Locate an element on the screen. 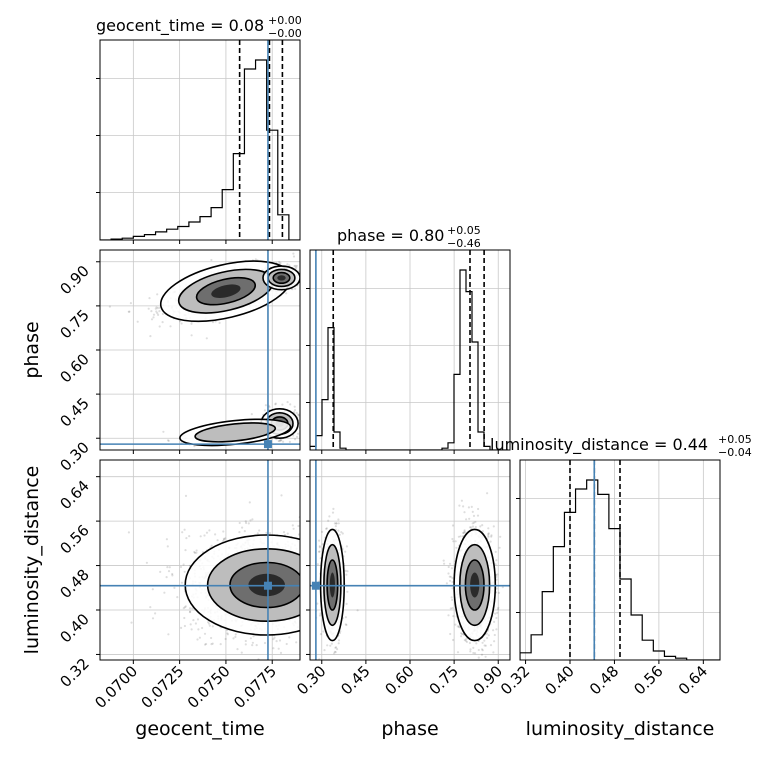 This screenshot has width=760, height=760. density-panel-geocent-time-vs-phase is located at coordinates (200, 350).